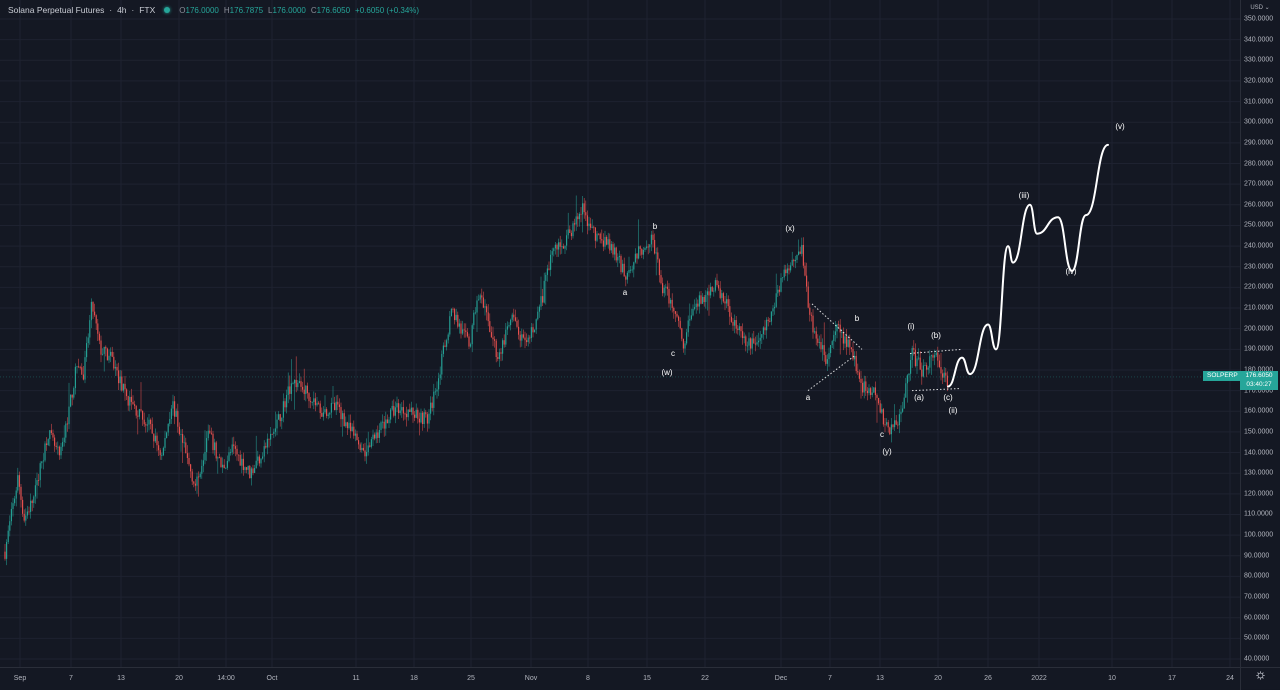 The height and width of the screenshot is (690, 1280). I want to click on ohlc-high: H176.7875, so click(243, 10).